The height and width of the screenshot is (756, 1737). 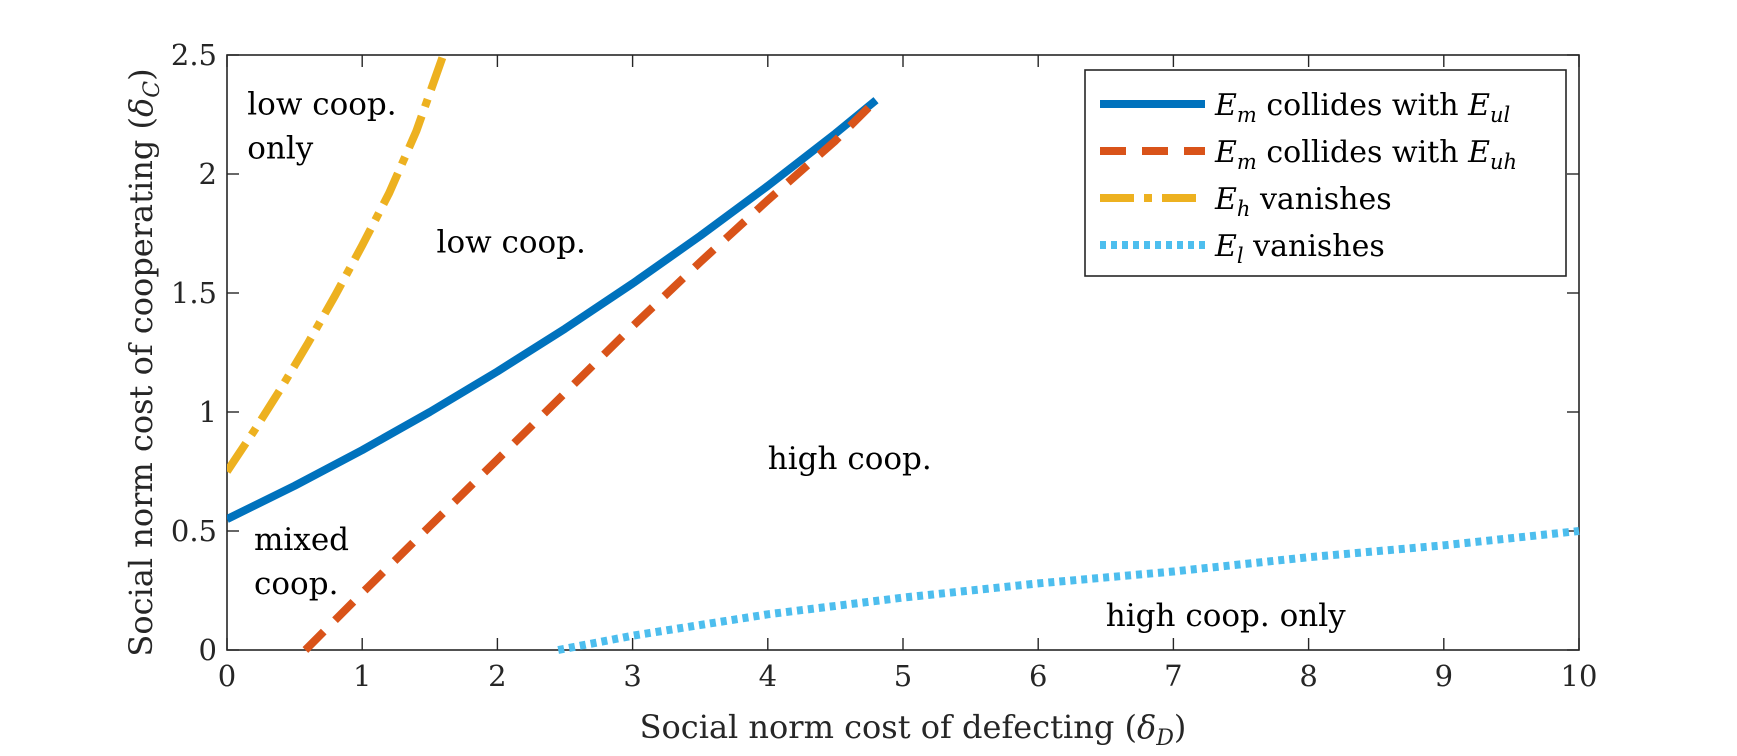 I want to click on x-tick-label: 8, so click(x=1308, y=676).